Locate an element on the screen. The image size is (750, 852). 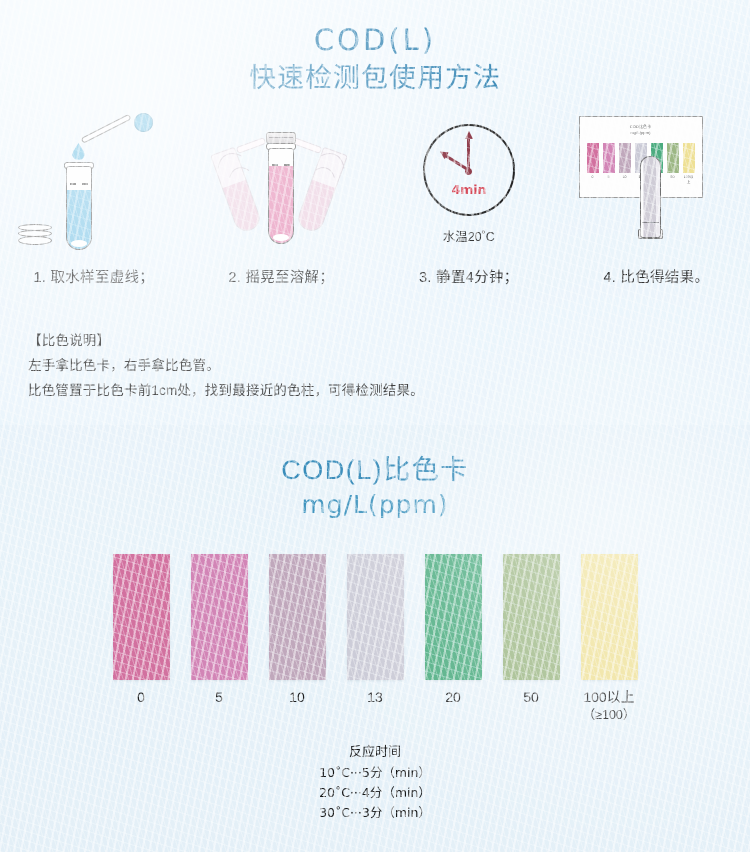
step-3-illustration: 4min 水温20˚C is located at coordinates (469, 178).